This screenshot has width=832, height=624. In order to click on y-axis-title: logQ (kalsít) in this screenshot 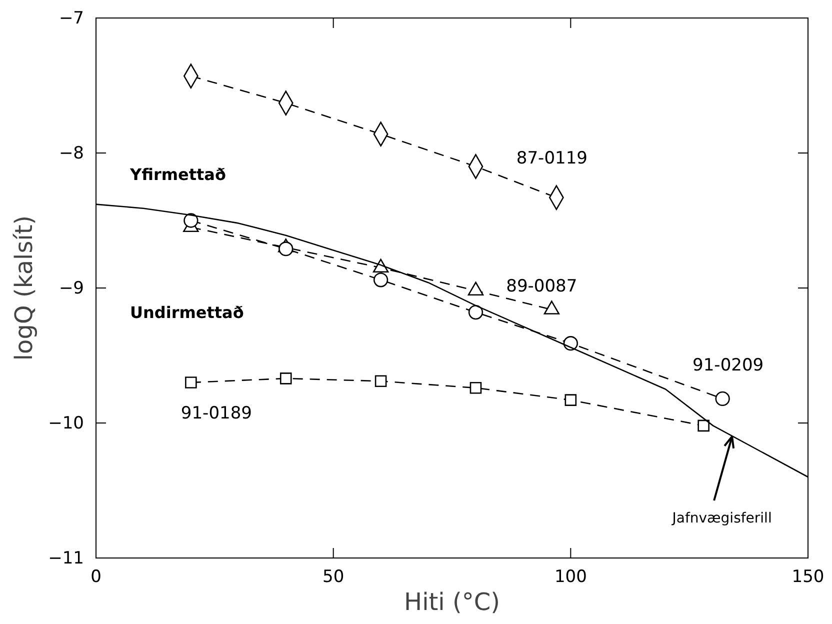, I will do `click(24, 288)`.